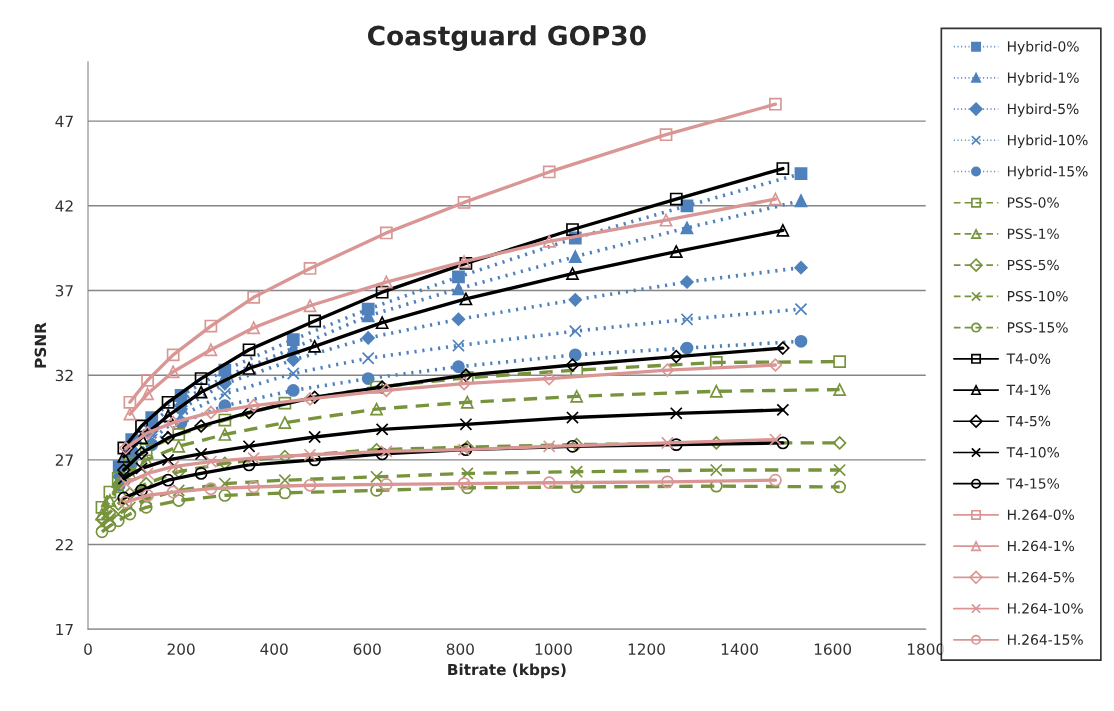  Describe the element at coordinates (1033, 202) in the screenshot. I see `legend-label: PSS-0%` at that location.